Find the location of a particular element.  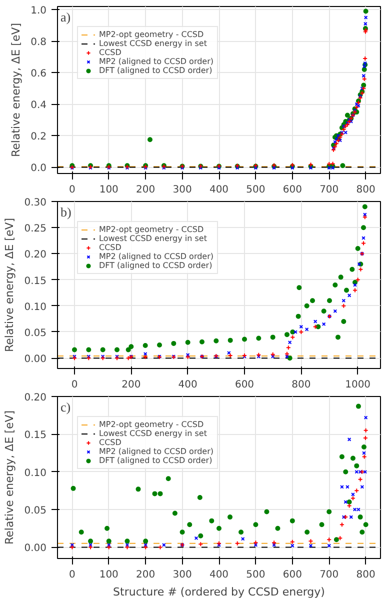

y-tick-label: 0.2 is located at coordinates (38, 137).